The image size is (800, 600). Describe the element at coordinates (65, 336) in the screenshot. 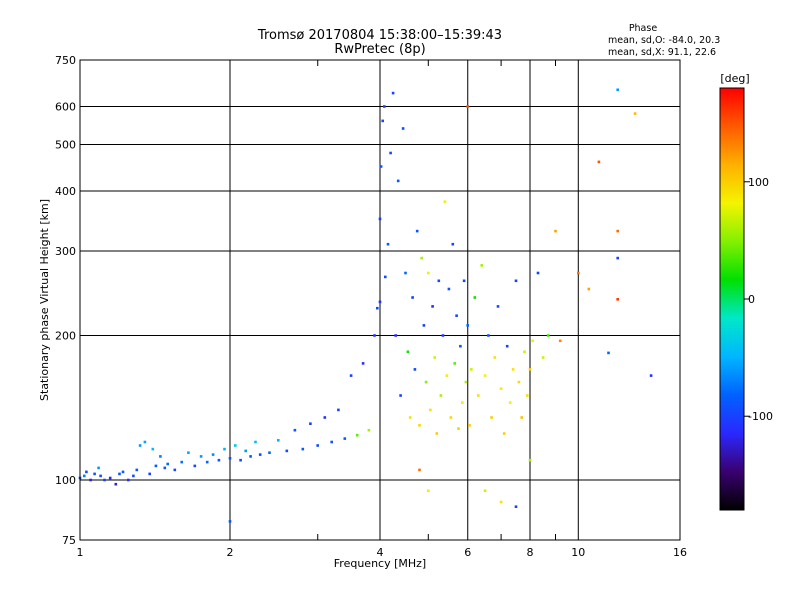

I see `y-tick-label: 200` at that location.